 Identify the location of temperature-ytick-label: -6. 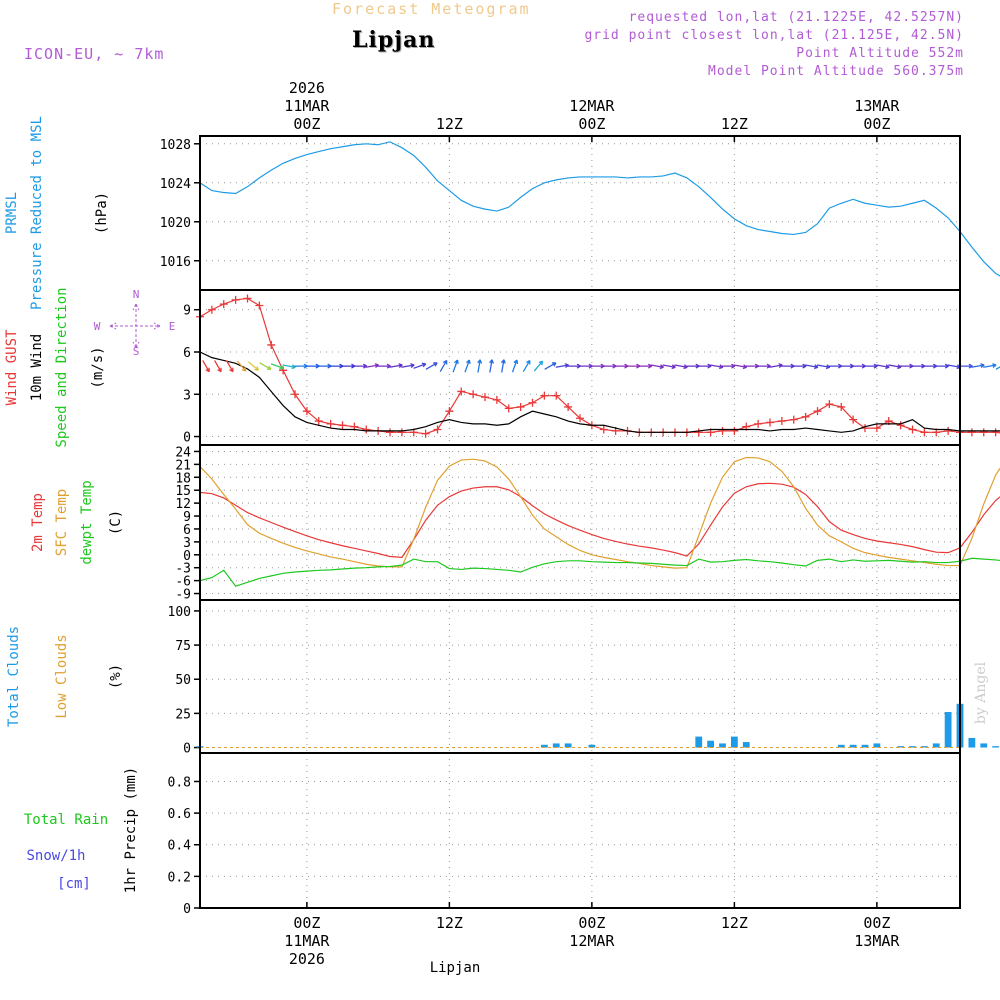
(183, 582).